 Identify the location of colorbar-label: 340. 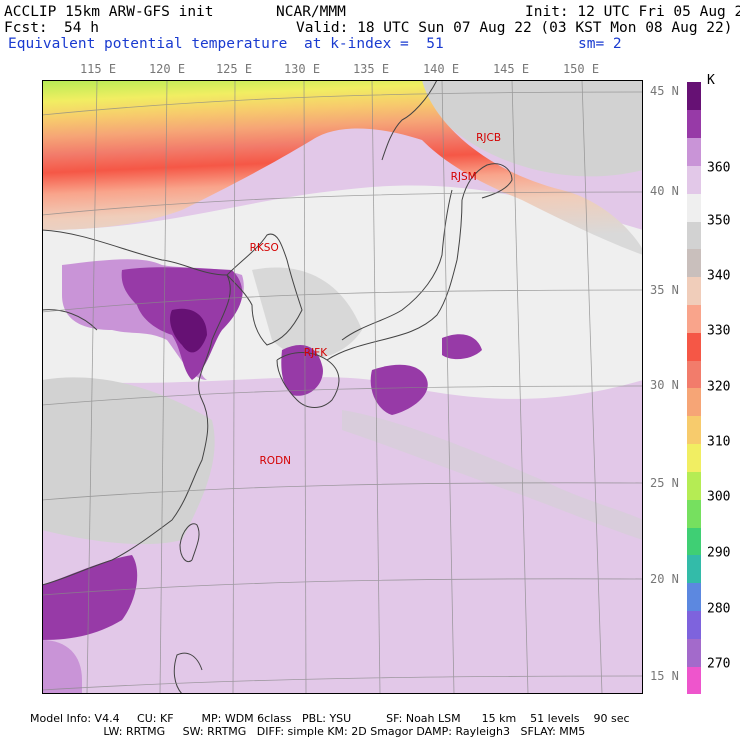
(719, 276).